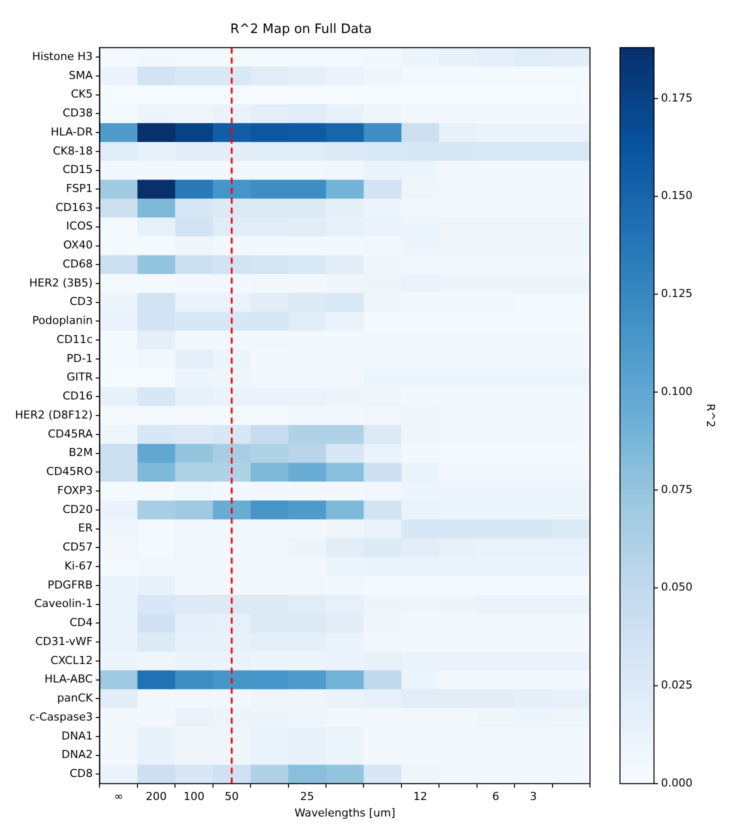 This screenshot has width=738, height=832. What do you see at coordinates (72, 131) in the screenshot?
I see `y-tick-label: HLA-DR` at bounding box center [72, 131].